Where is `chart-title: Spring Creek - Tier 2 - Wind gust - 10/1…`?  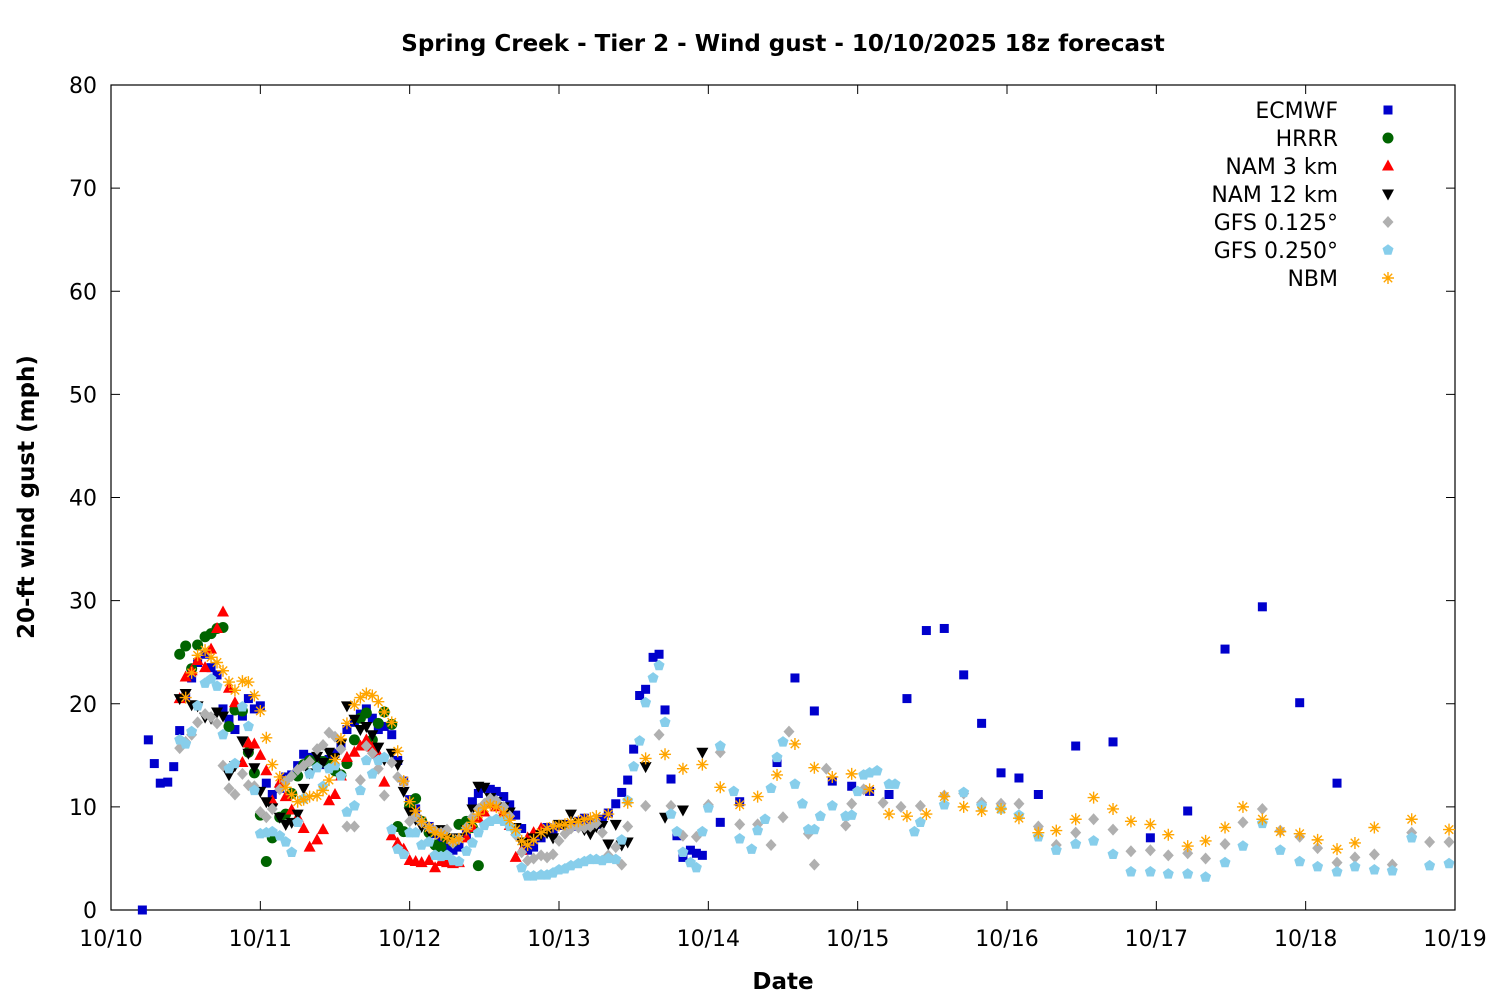 chart-title: Spring Creek - Tier 2 - Wind gust - 10/1… is located at coordinates (782, 44).